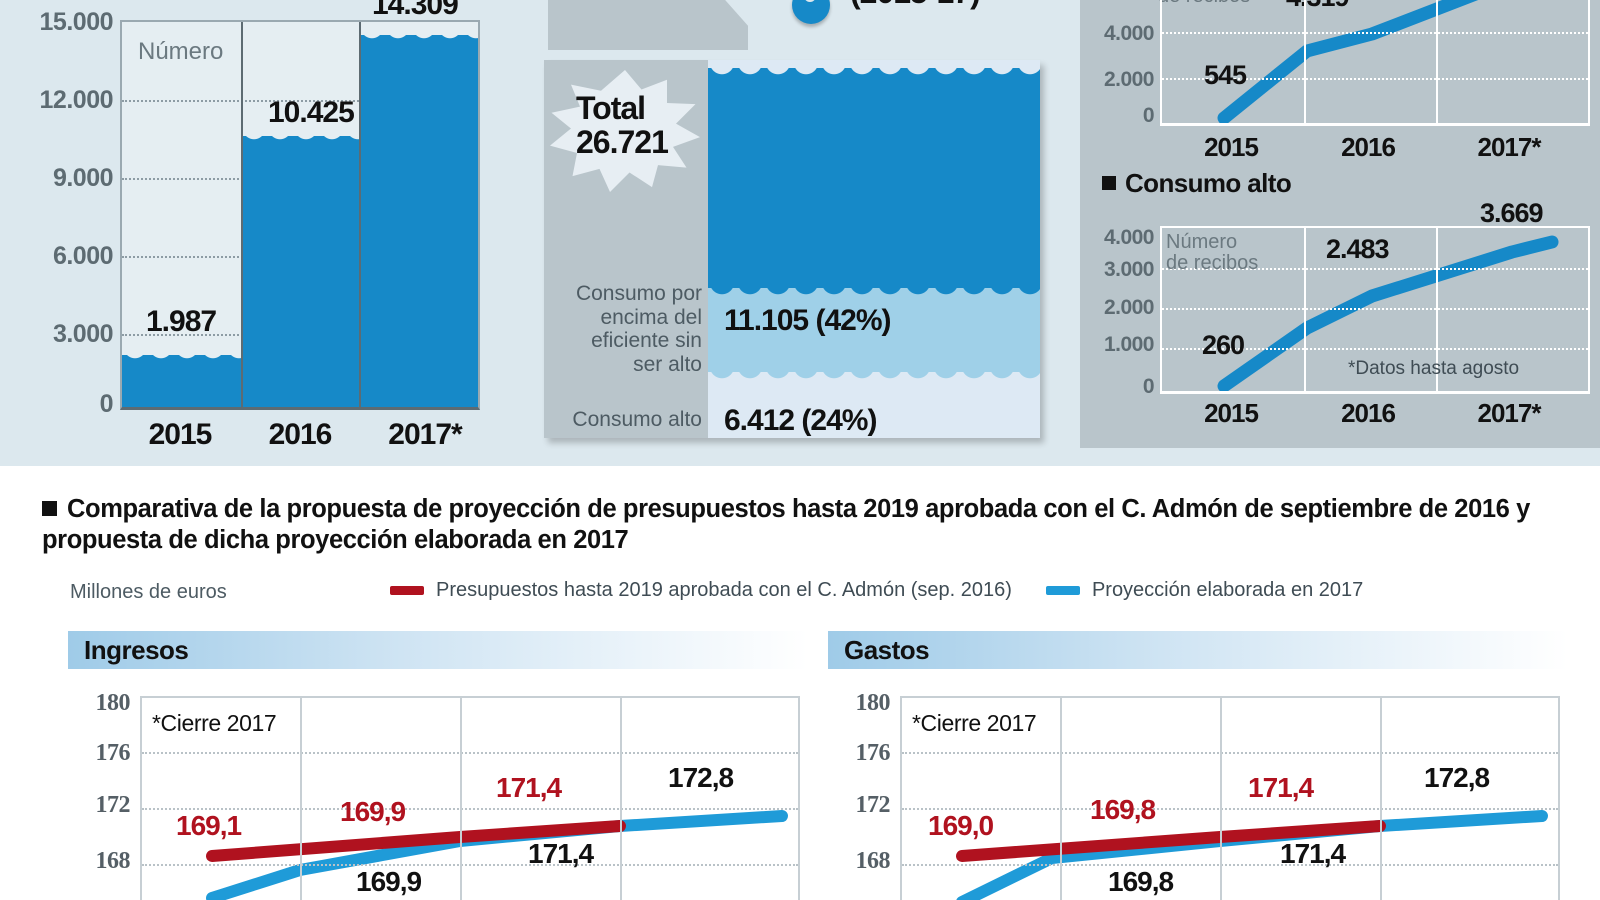  What do you see at coordinates (1231, 413) in the screenshot?
I see `mini-bottom-x-tick: 2015` at bounding box center [1231, 413].